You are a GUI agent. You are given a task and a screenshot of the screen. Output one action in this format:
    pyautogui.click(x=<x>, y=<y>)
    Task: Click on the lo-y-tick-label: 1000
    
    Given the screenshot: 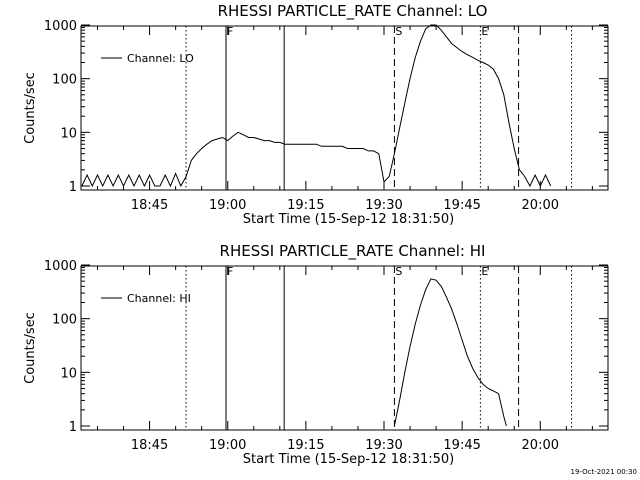 What is the action you would take?
    pyautogui.click(x=60, y=26)
    